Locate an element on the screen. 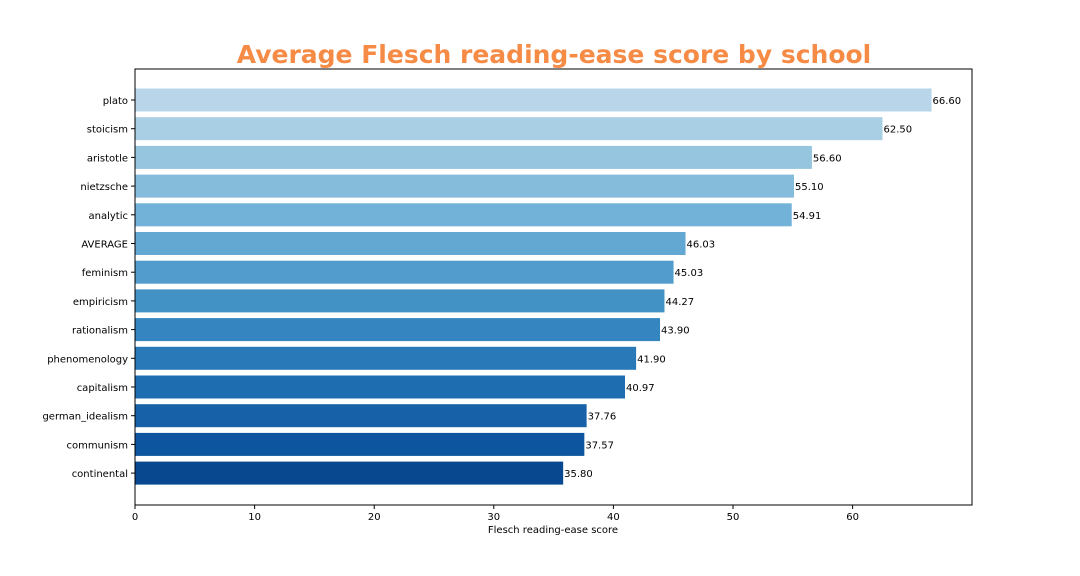  y-tick-label-nietzsche: nietzsche is located at coordinates (104, 187).